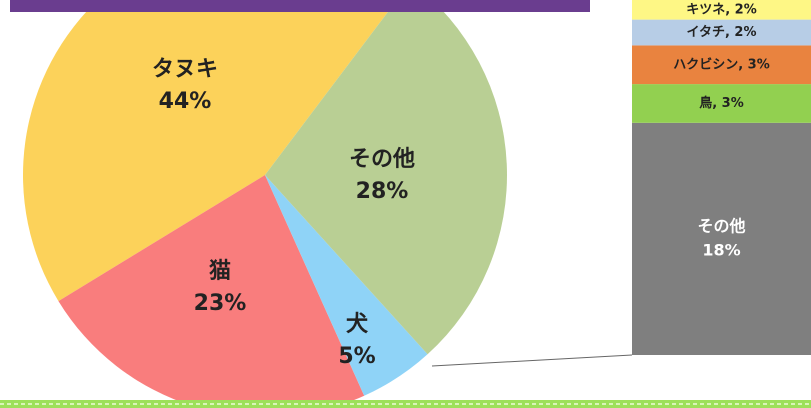  I want to click on segment-label: その他, so click(721, 225).